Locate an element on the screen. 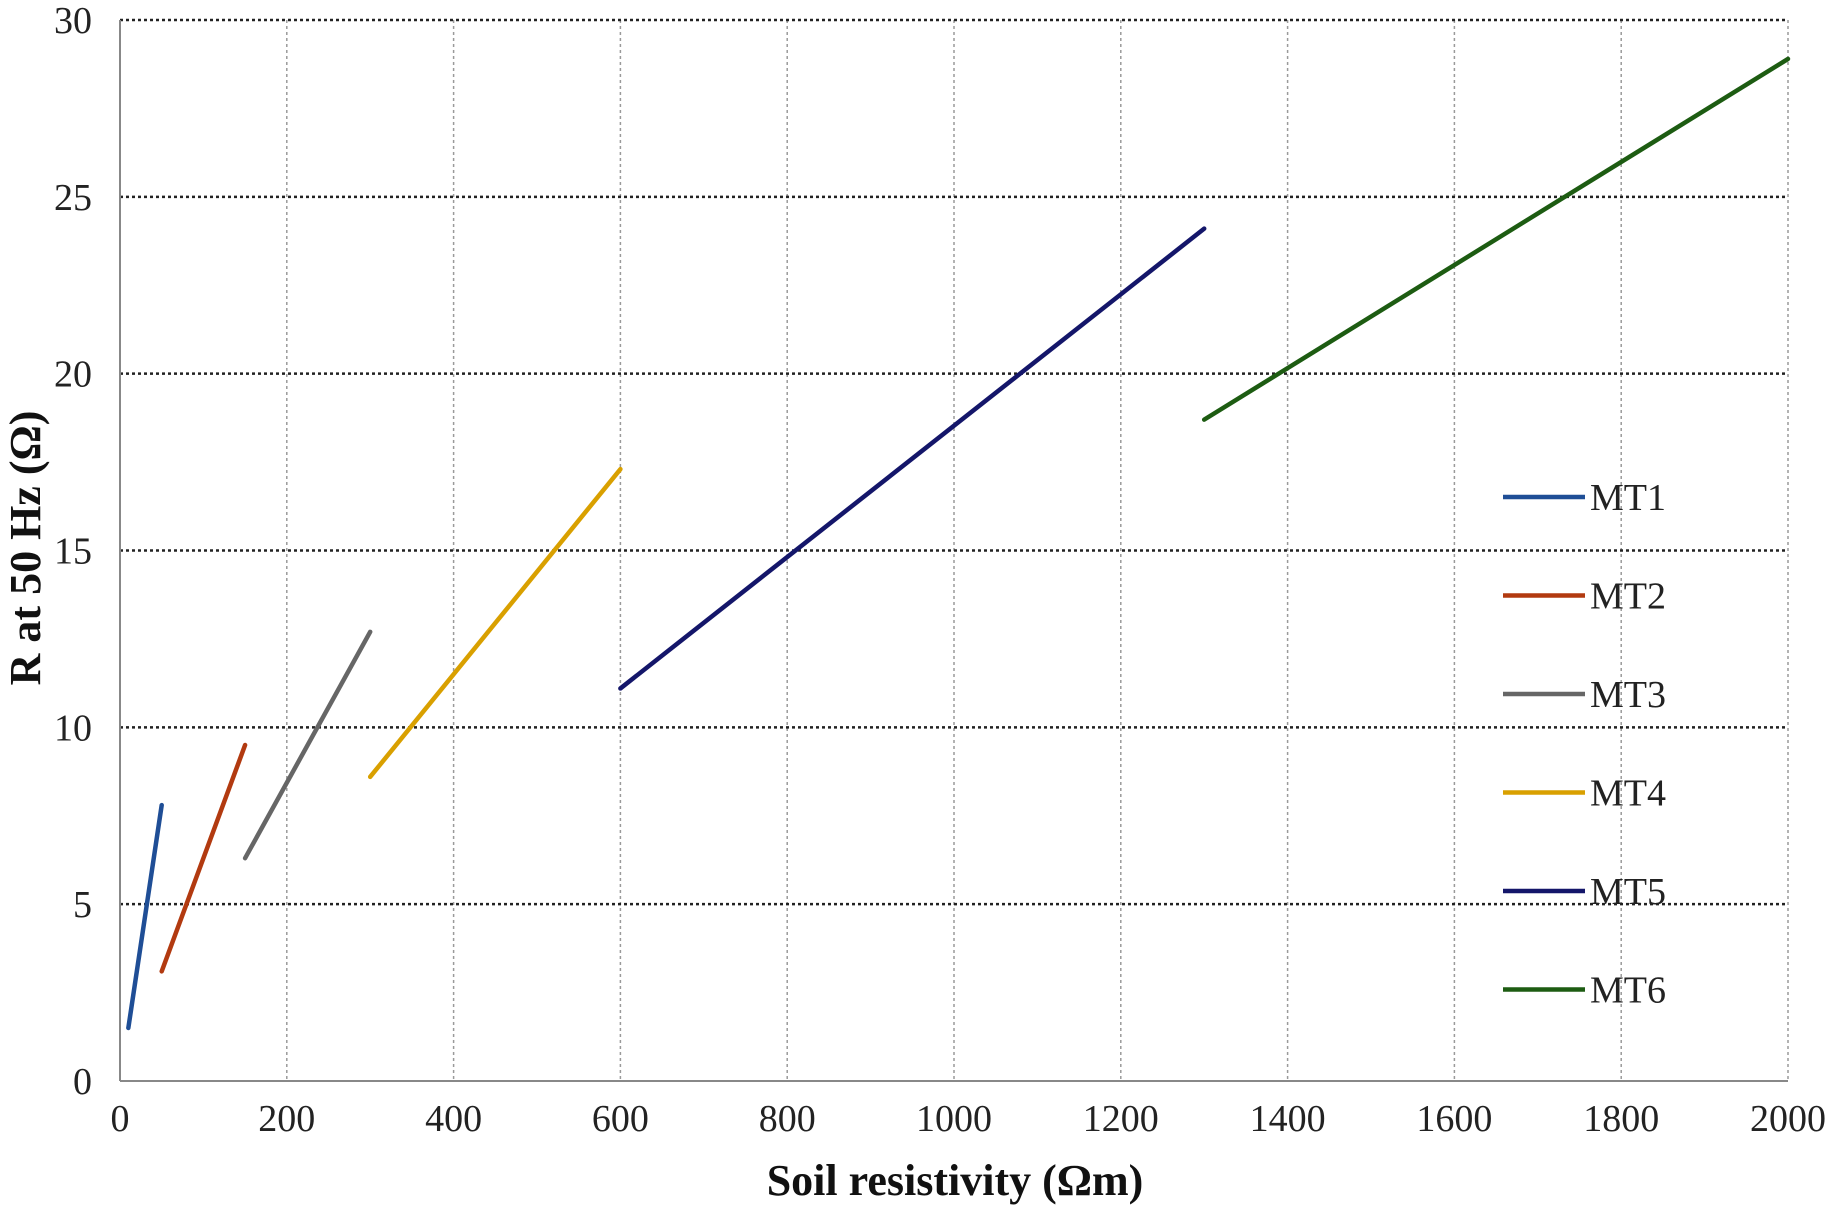 Image resolution: width=1833 pixels, height=1207 pixels. x-tick-label: 0 is located at coordinates (120, 1119).